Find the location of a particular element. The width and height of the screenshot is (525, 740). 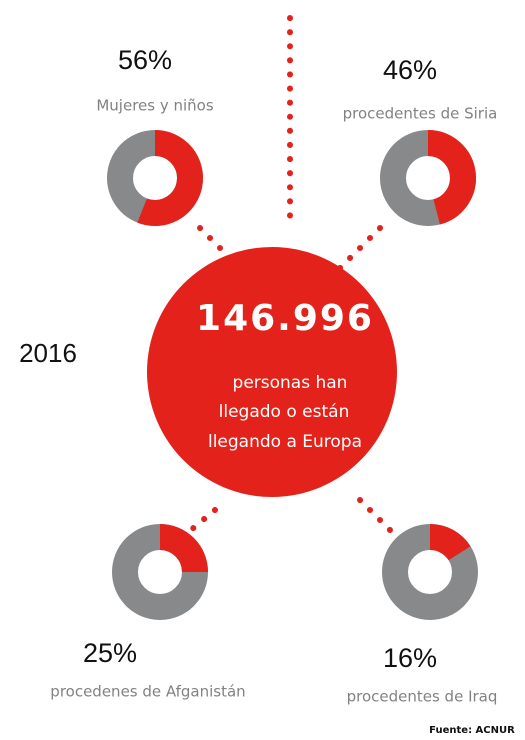

category-label: procedentes de Iraq is located at coordinates (422, 697).